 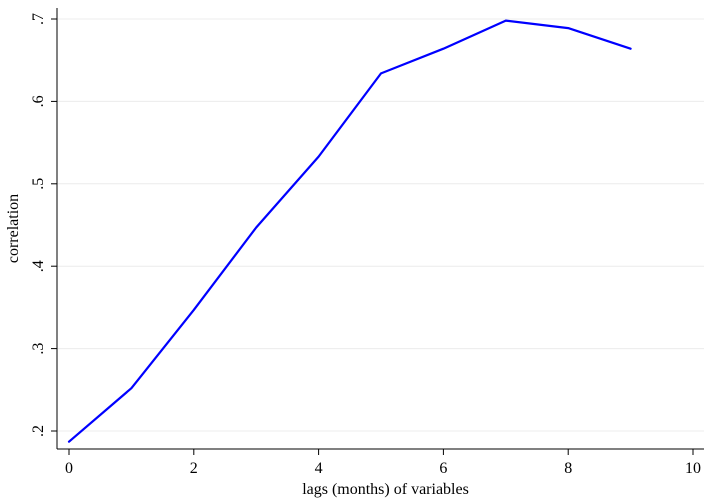 I want to click on y-tick-label: .4, so click(x=38, y=266).